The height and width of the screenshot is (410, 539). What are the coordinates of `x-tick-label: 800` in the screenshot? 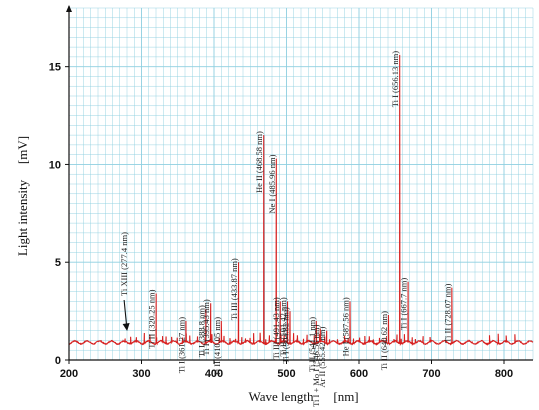 It's located at (504, 374).